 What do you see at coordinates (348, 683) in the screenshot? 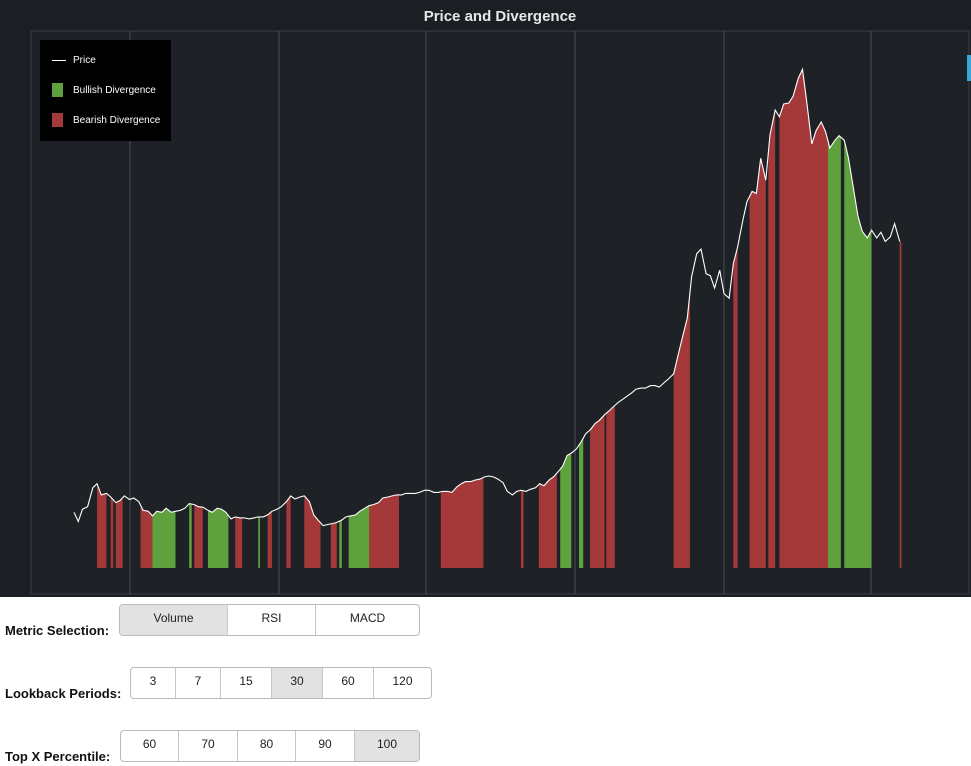
I see `lookback-option-60: 60` at bounding box center [348, 683].